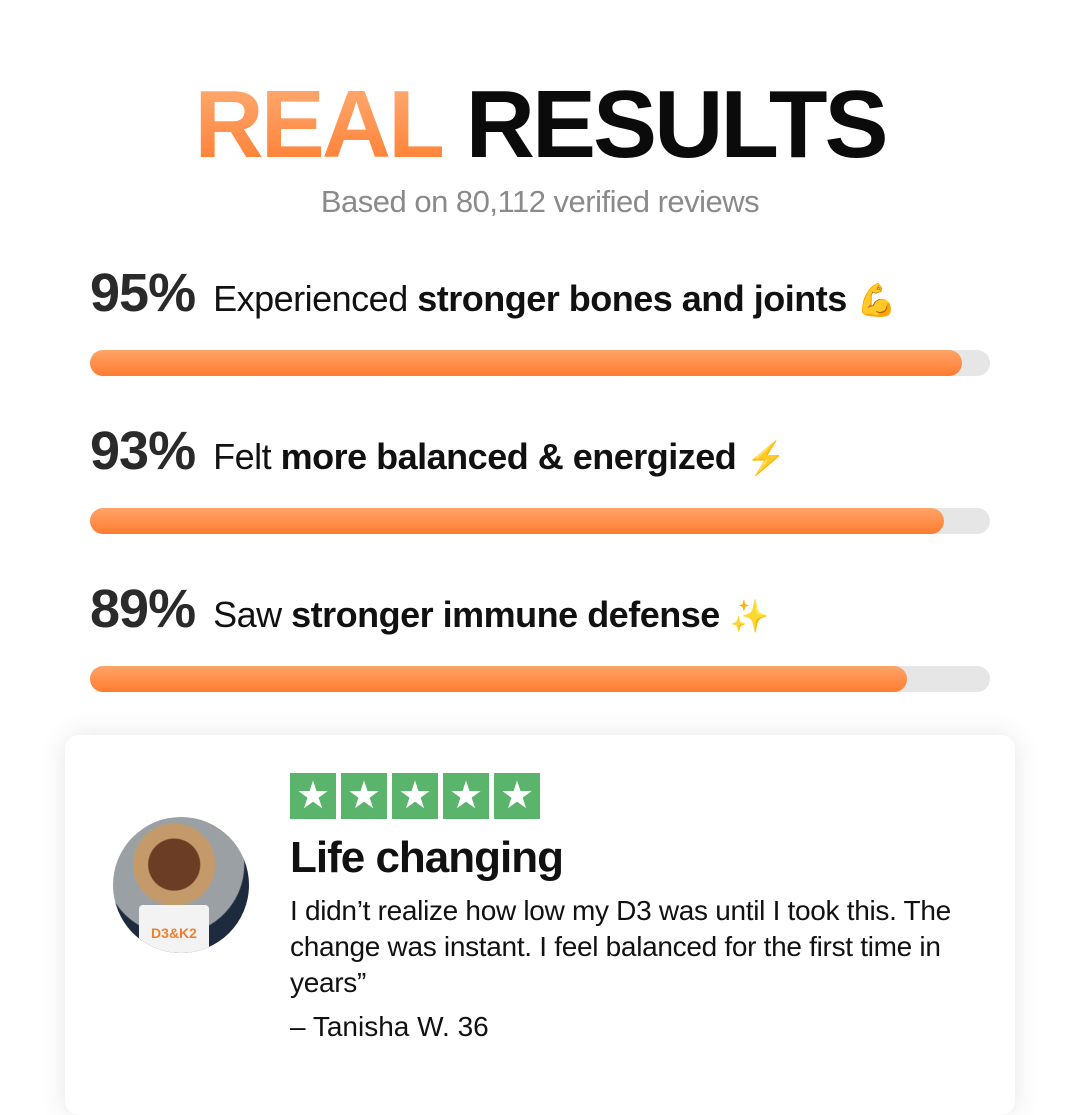 Image resolution: width=1080 pixels, height=1115 pixels. Describe the element at coordinates (876, 300) in the screenshot. I see `emoji-icon: 💪` at that location.